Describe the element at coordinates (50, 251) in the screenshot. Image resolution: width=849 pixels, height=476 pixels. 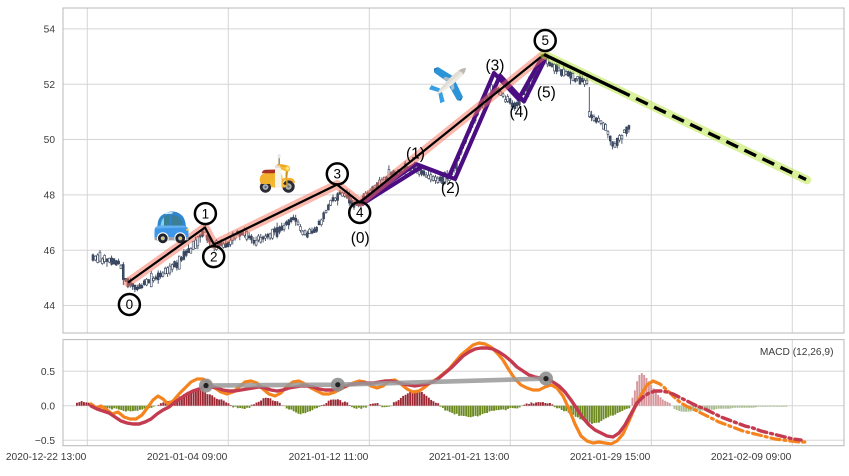
I see `svg-text: 46` at that location.